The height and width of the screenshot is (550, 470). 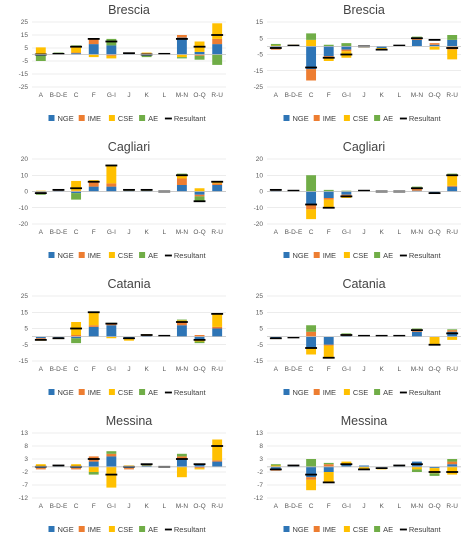 I want to click on y-tick-label: -5, so click(x=260, y=55).